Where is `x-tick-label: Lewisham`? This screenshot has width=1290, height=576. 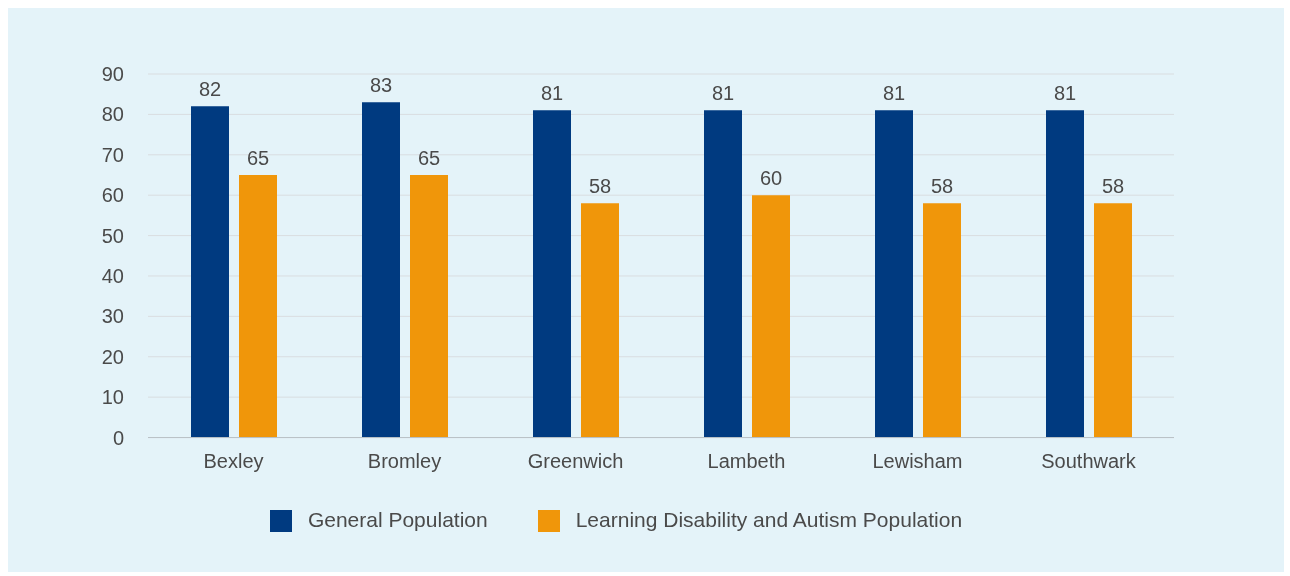 x-tick-label: Lewisham is located at coordinates (917, 460).